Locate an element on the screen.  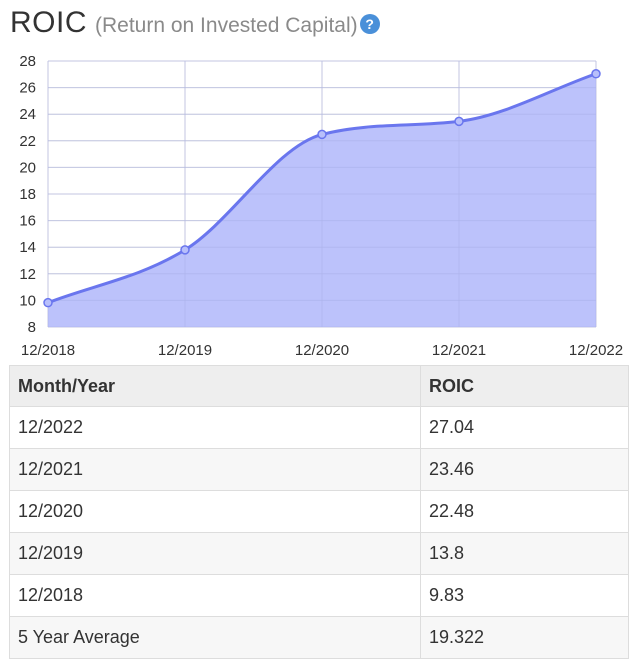
x-tick-label: 12/2021 is located at coordinates (459, 350).